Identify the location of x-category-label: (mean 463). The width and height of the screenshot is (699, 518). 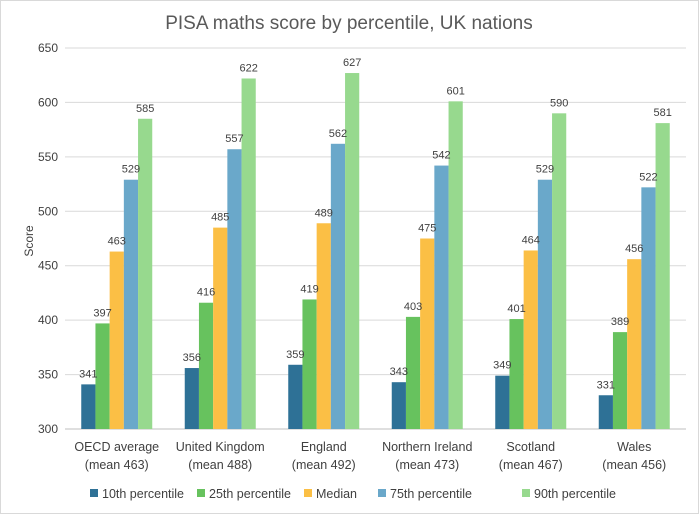
(117, 465).